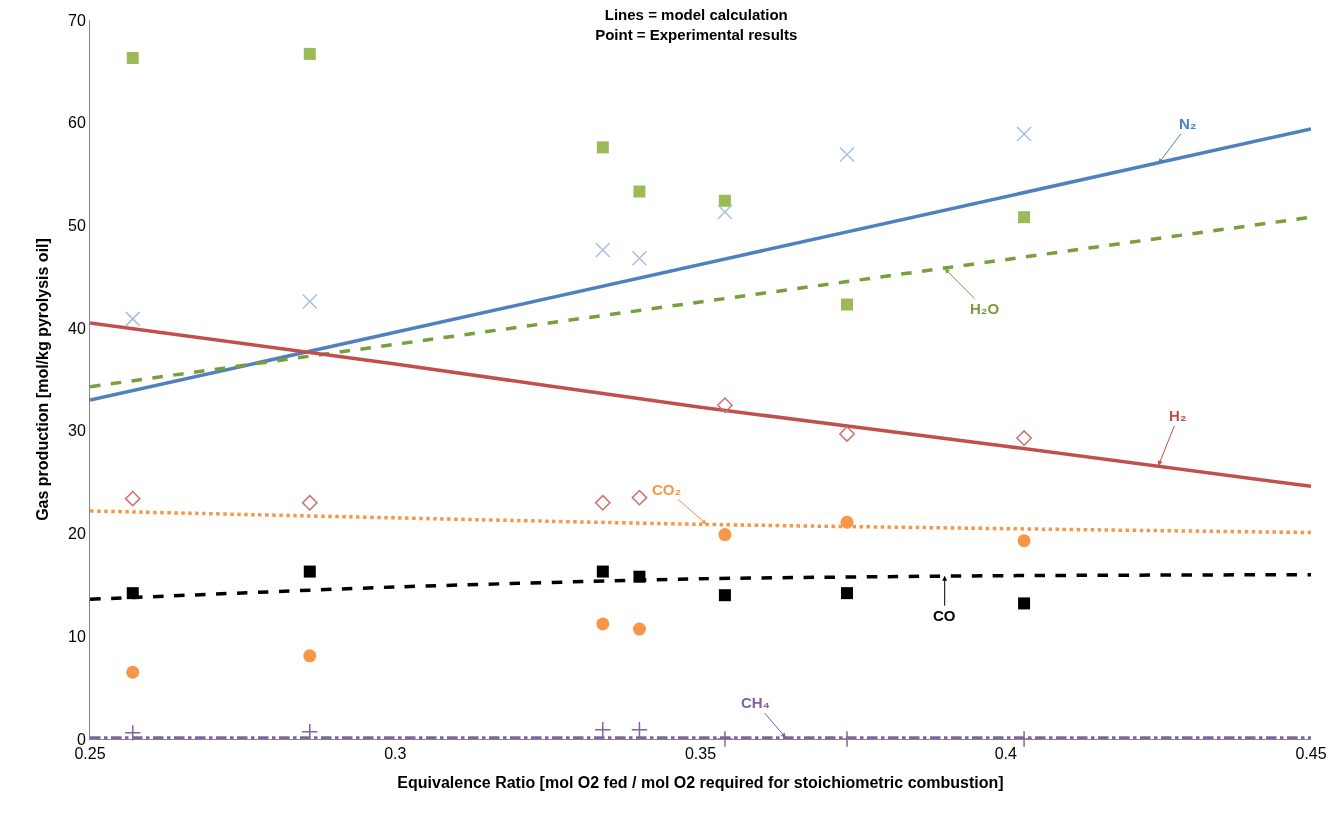  I want to click on y-axis-title: Gas production [mol/kg pyrolysis oil], so click(42, 379).